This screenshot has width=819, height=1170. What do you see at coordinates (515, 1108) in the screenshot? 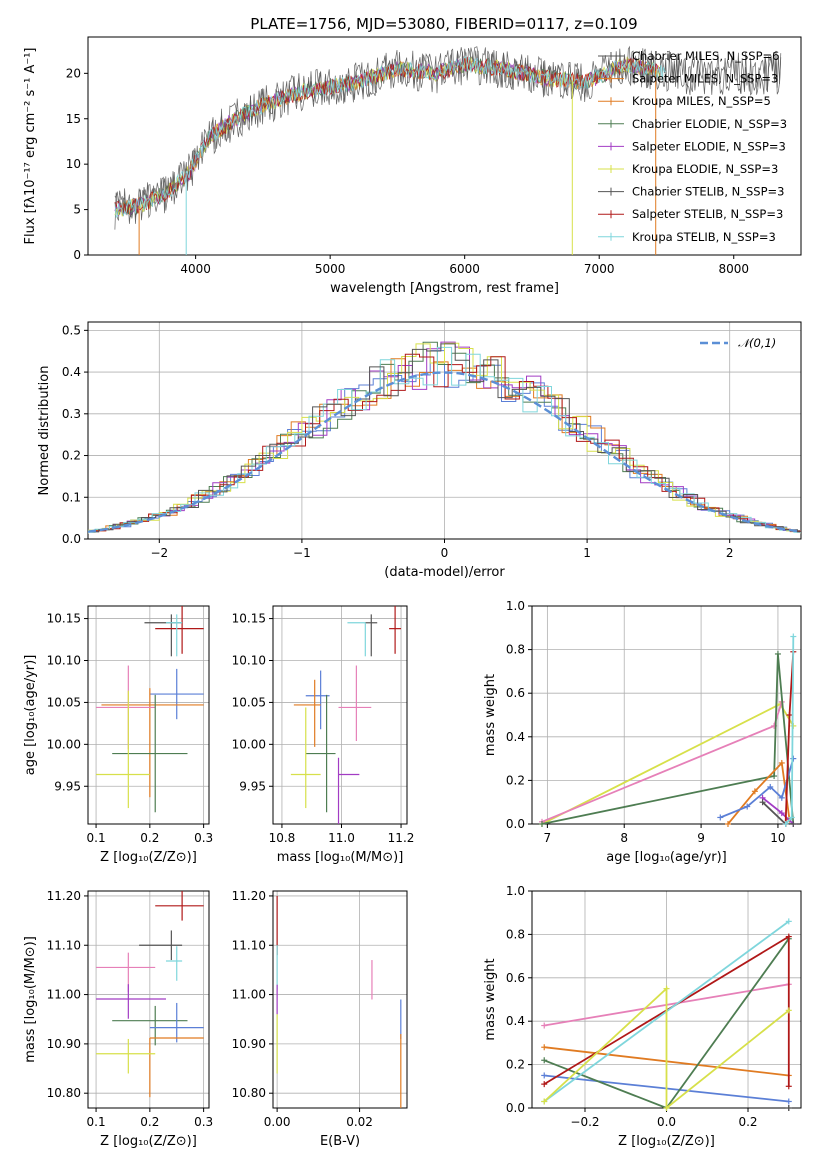
I see `weight_vs_Z-ytick-label: 0.0` at bounding box center [515, 1108].